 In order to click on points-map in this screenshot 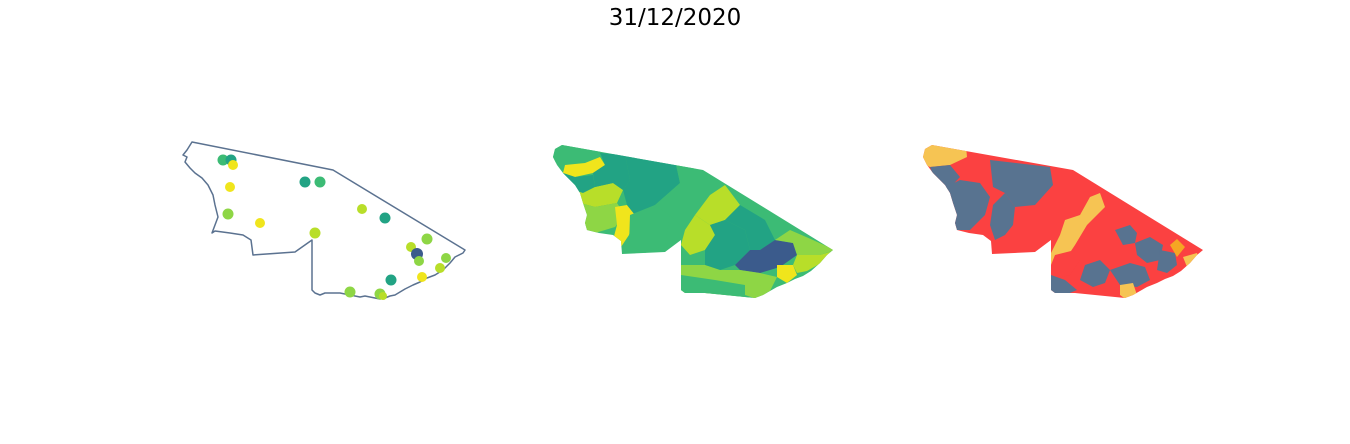, I will do `click(324, 220)`.